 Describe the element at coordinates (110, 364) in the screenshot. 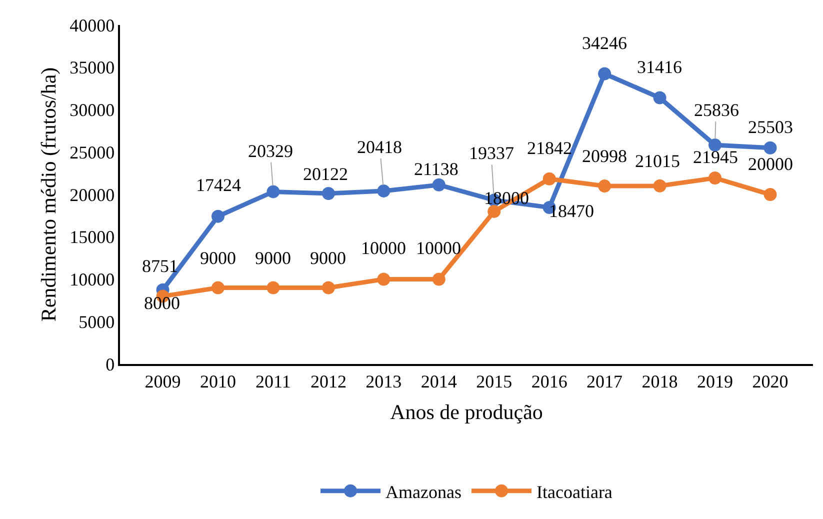

I see `y-tick-label: 0` at that location.